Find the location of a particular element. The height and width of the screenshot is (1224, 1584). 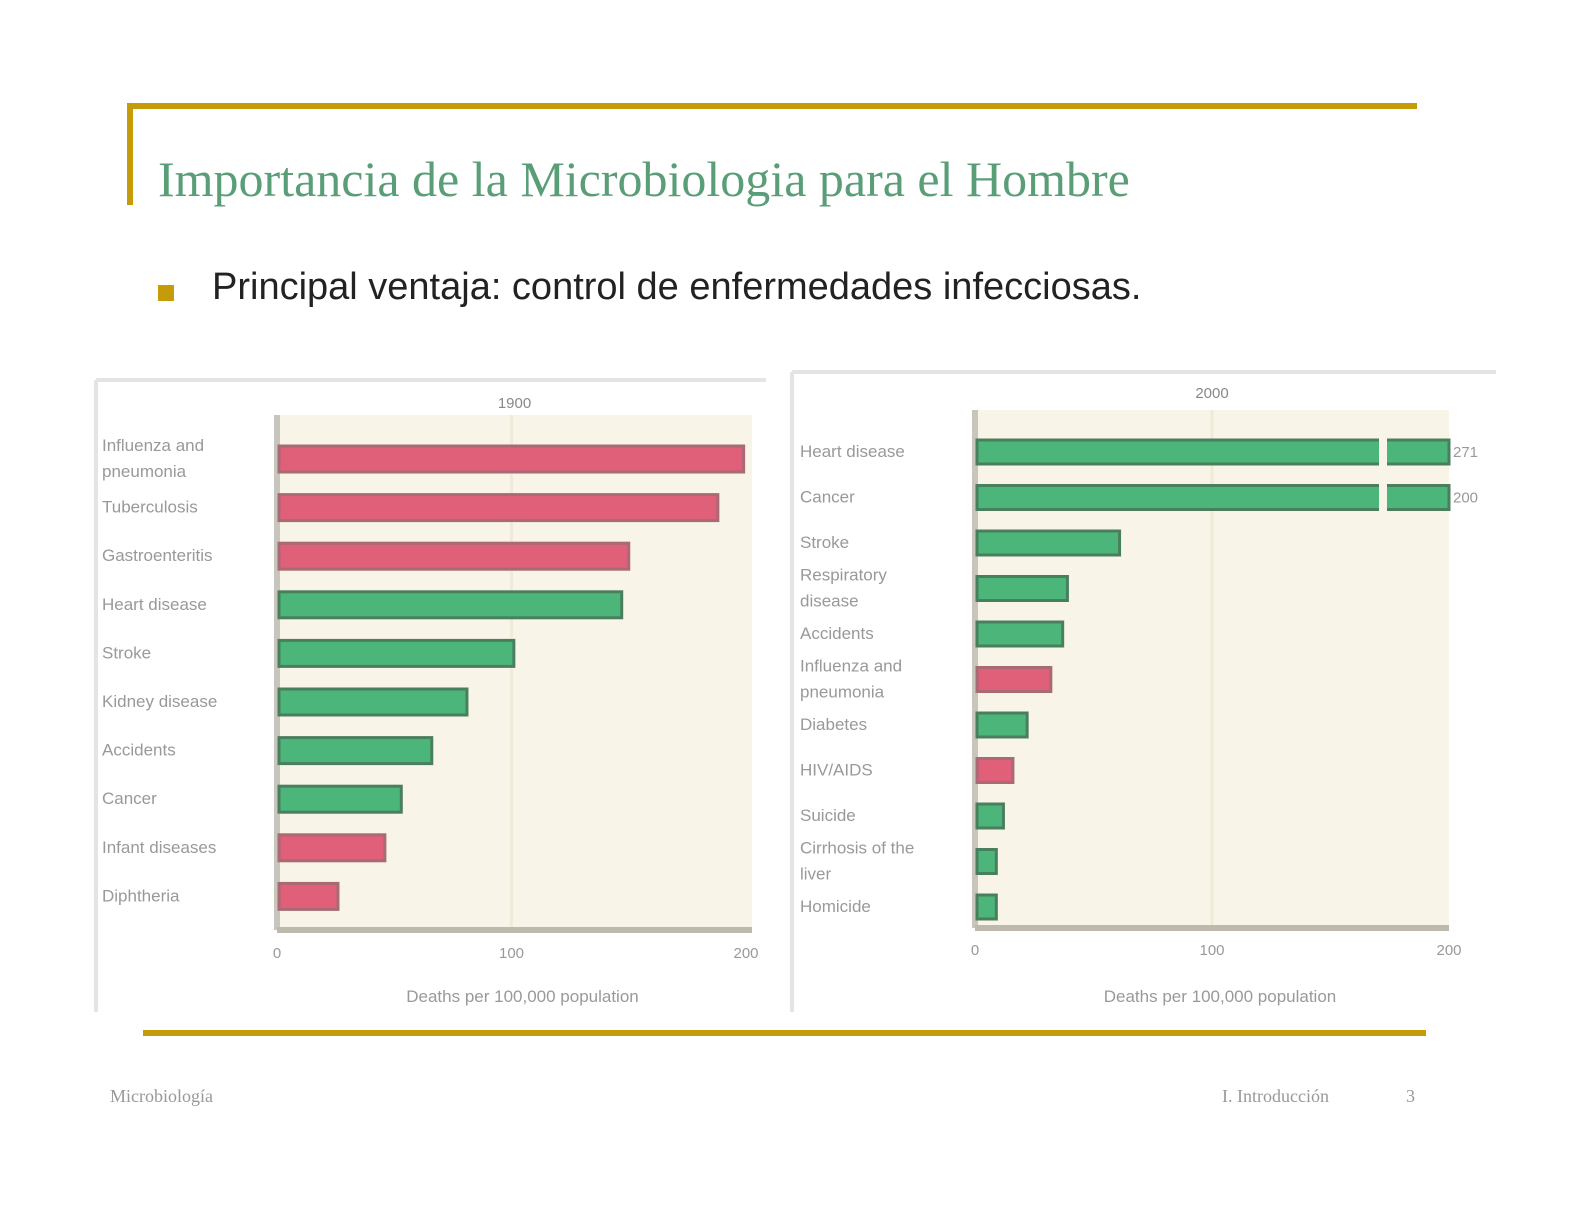

left-rule is located at coordinates (130, 154).